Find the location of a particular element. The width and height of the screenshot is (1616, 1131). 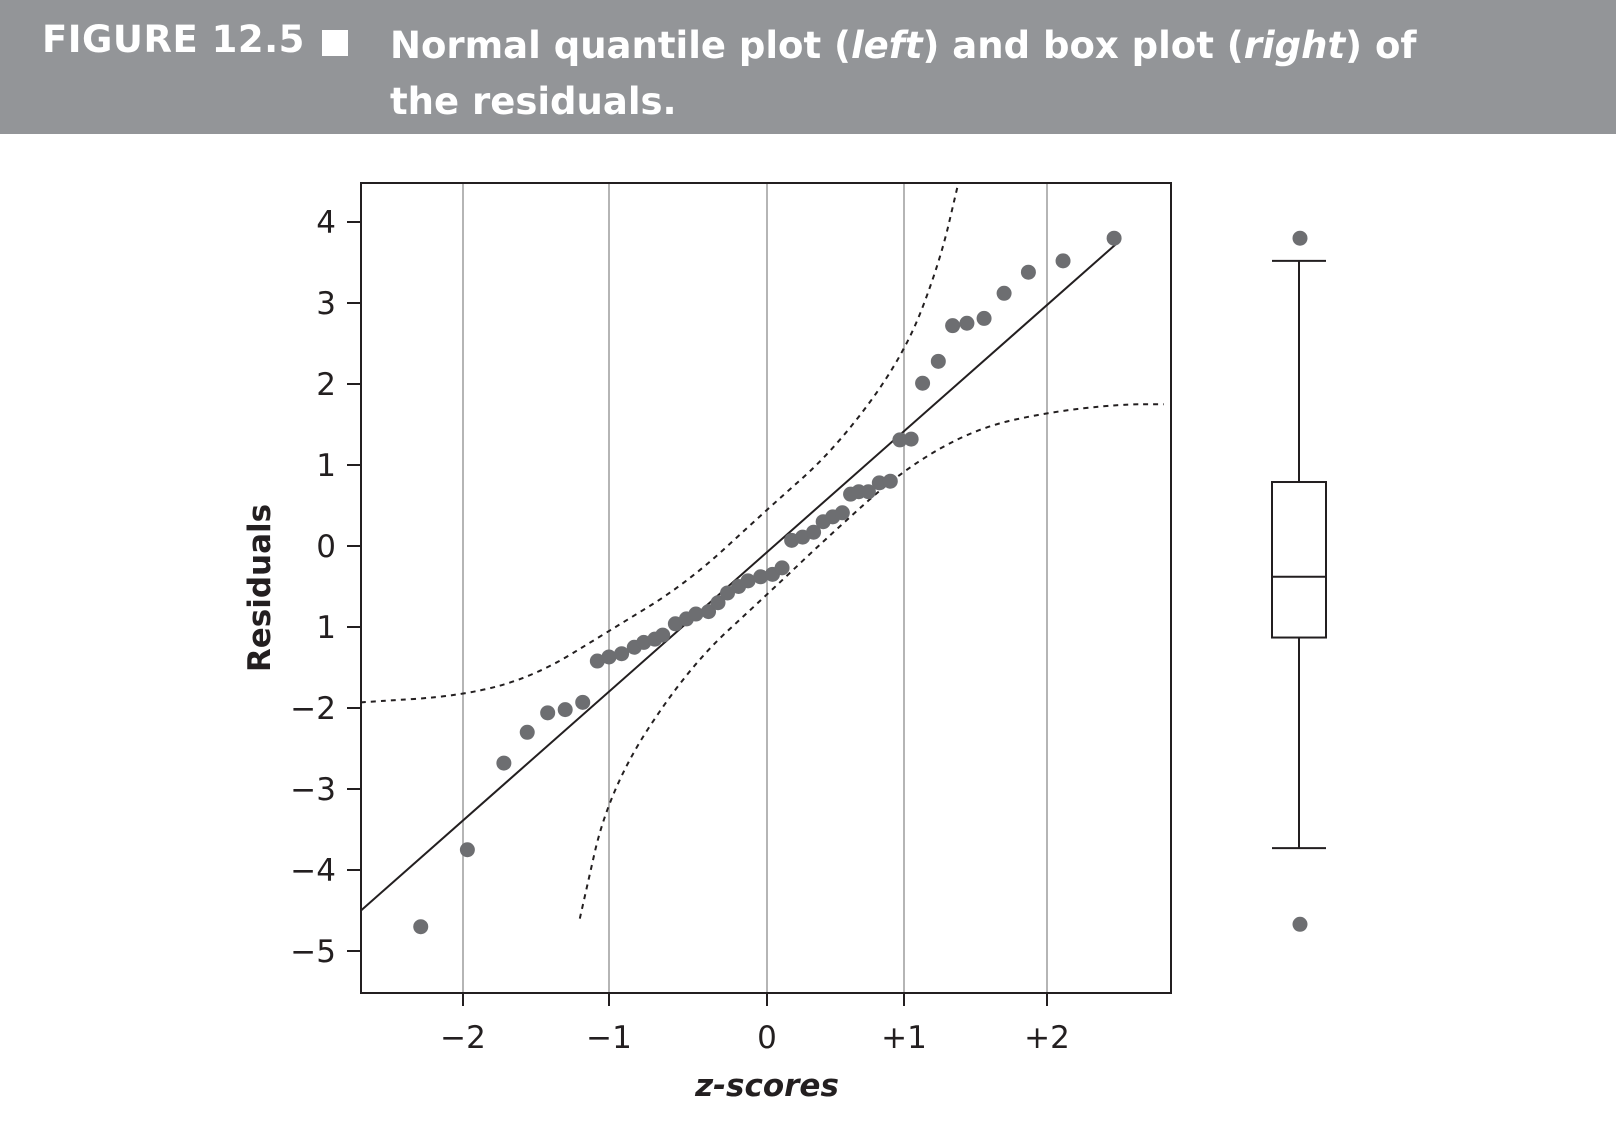

y-tick-label: −3 is located at coordinates (313, 790).